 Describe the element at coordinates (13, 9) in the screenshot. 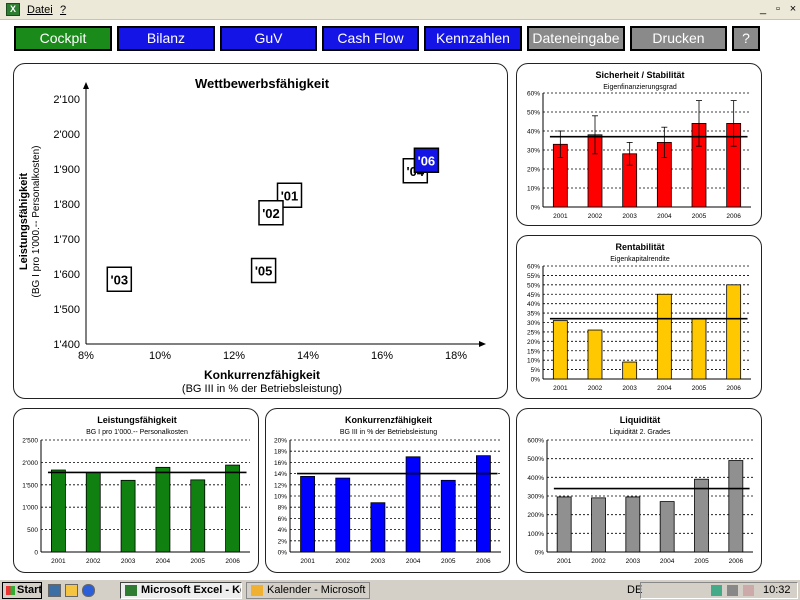

I see `excel-app-icon: X` at that location.